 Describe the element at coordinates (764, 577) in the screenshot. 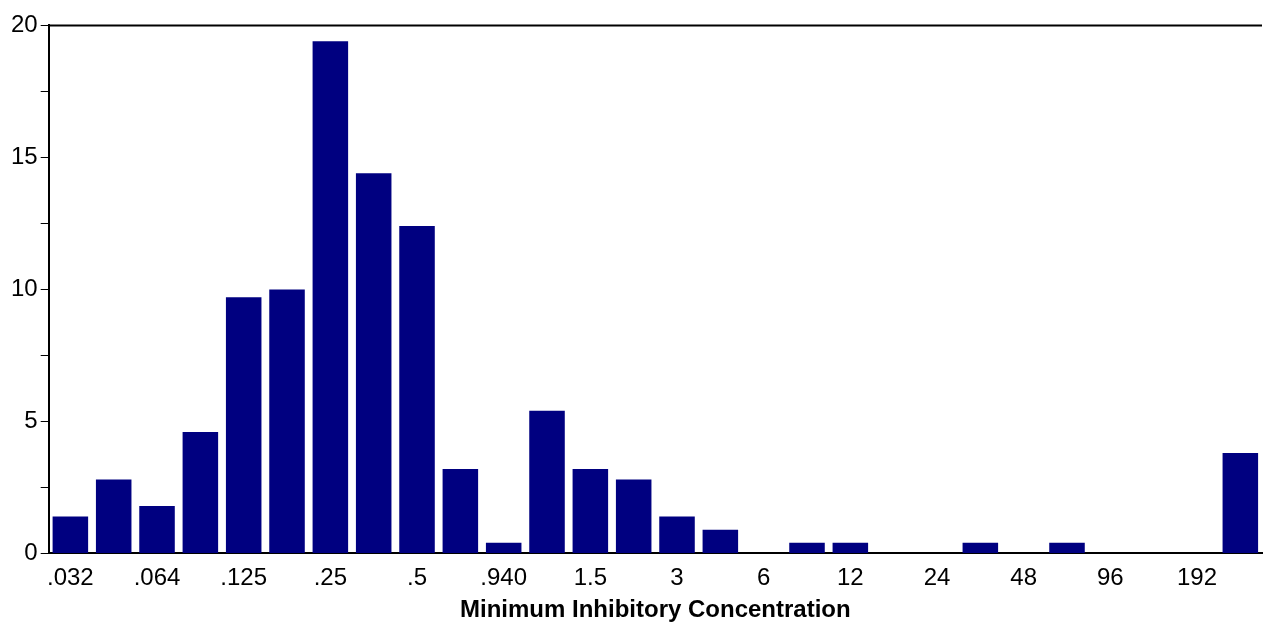

I see `x-tick-label: 6` at that location.